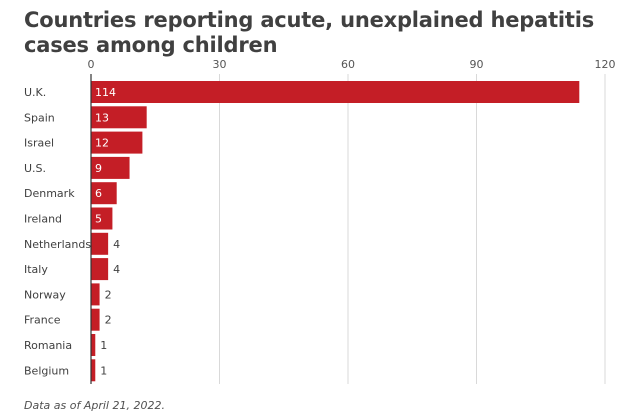 This screenshot has width=640, height=414. Describe the element at coordinates (42, 320) in the screenshot. I see `category-label: France` at that location.